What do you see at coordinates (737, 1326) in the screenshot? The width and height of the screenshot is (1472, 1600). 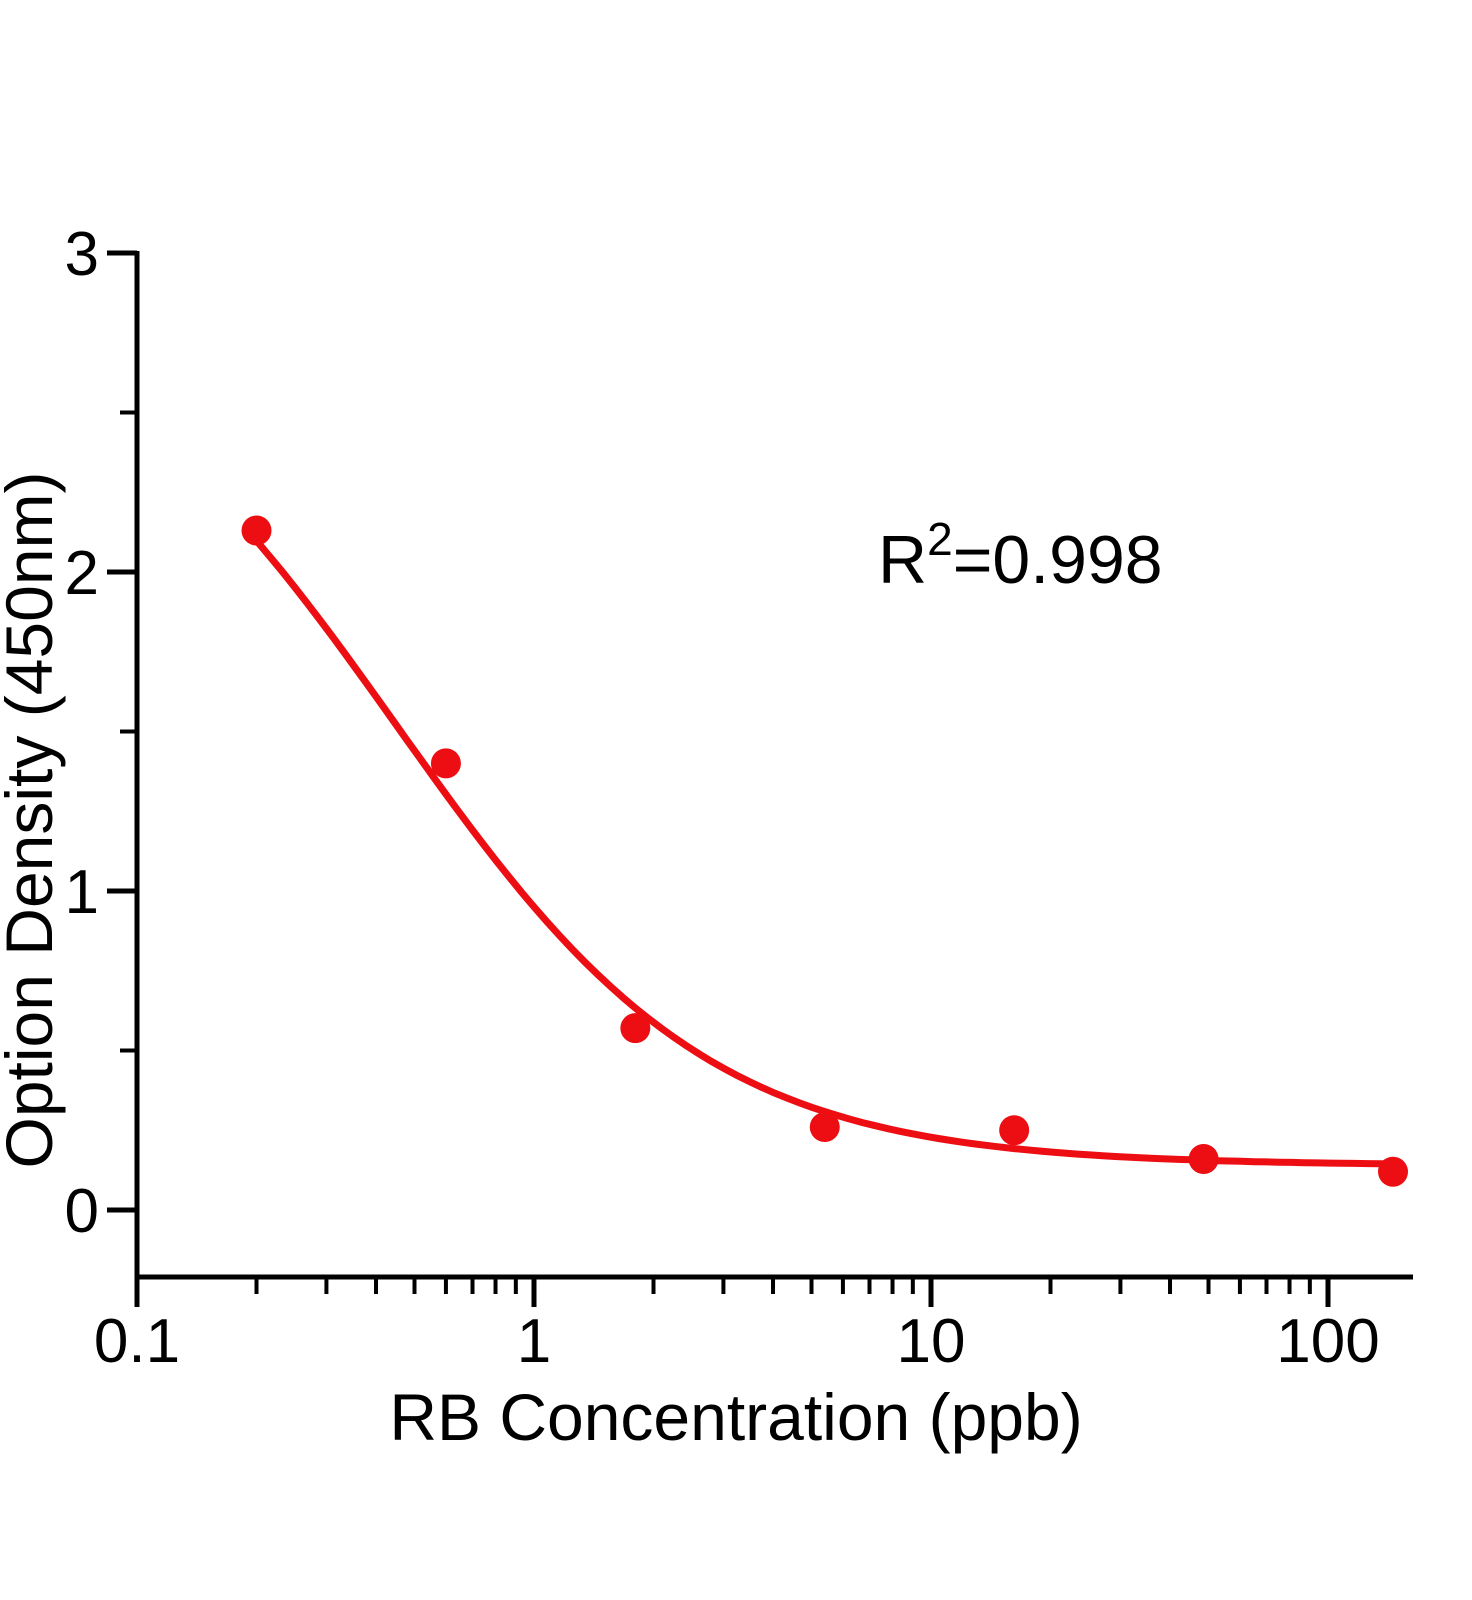 I see `x-ticks: 0.1 1 10 100` at bounding box center [737, 1326].